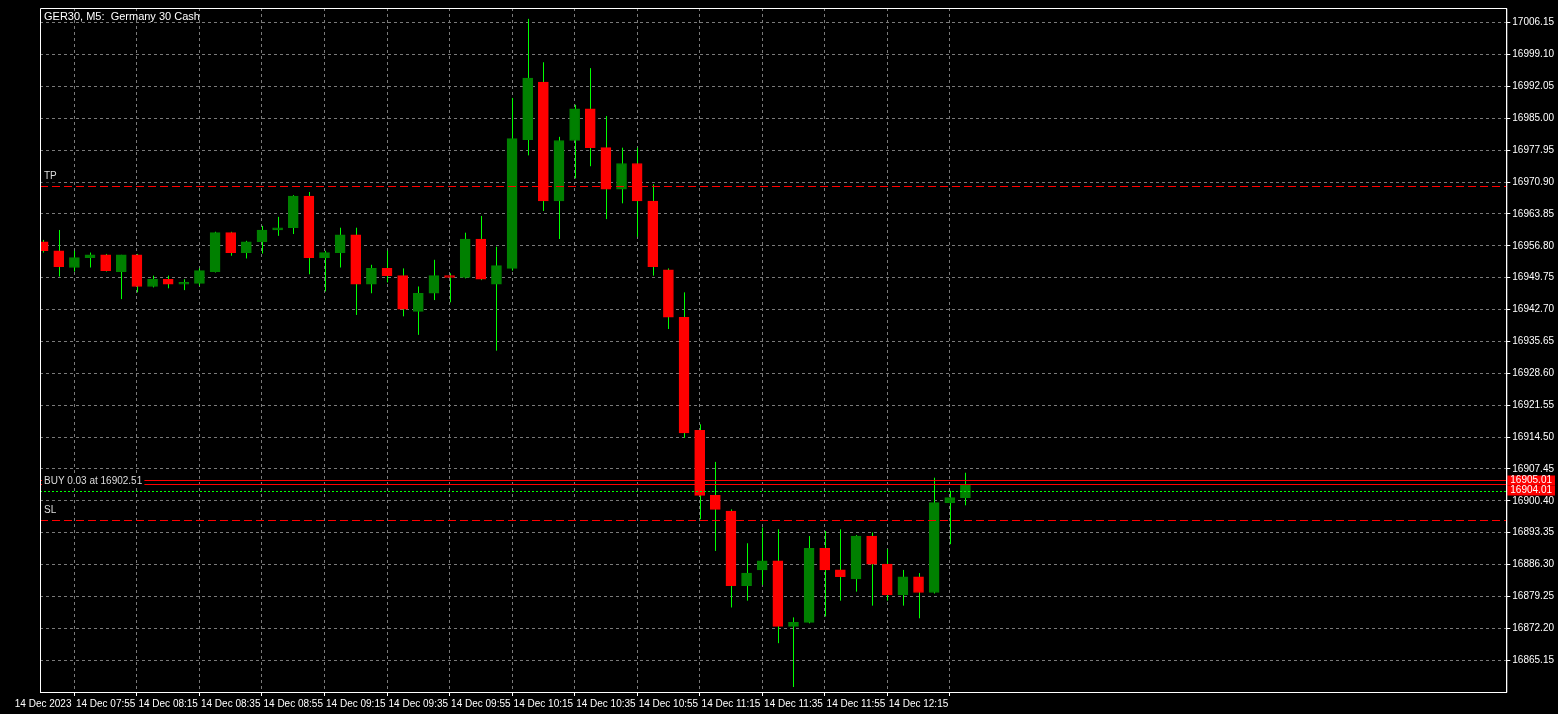 The image size is (1558, 714). Describe the element at coordinates (1533, 404) in the screenshot. I see `y-tick-label: 16921.55` at that location.